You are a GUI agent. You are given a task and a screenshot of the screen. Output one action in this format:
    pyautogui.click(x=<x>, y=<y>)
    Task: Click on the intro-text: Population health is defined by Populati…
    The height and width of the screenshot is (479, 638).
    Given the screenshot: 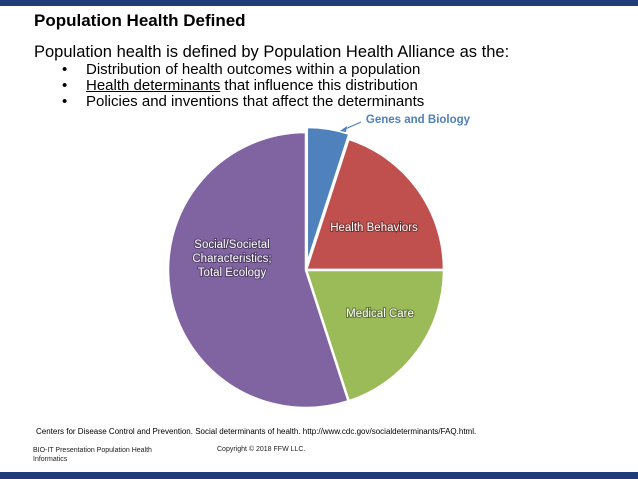 What is the action you would take?
    pyautogui.click(x=272, y=52)
    